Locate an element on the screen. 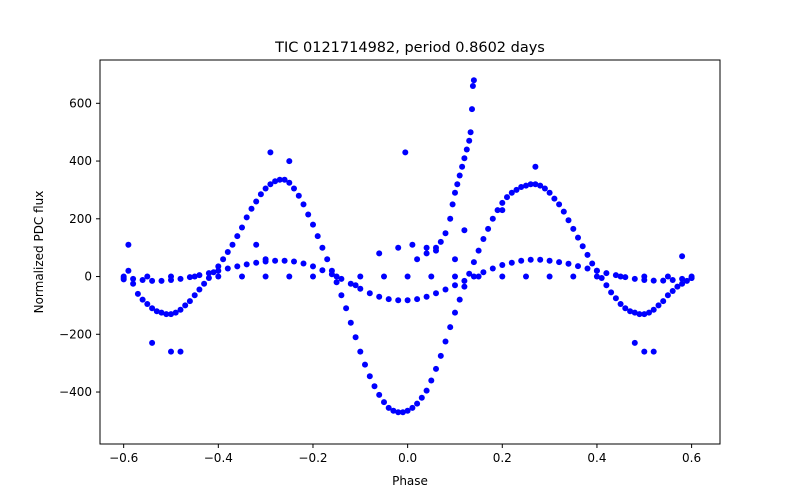  chart-title: TIC 0121714982, period 0.8602 days is located at coordinates (409, 48).